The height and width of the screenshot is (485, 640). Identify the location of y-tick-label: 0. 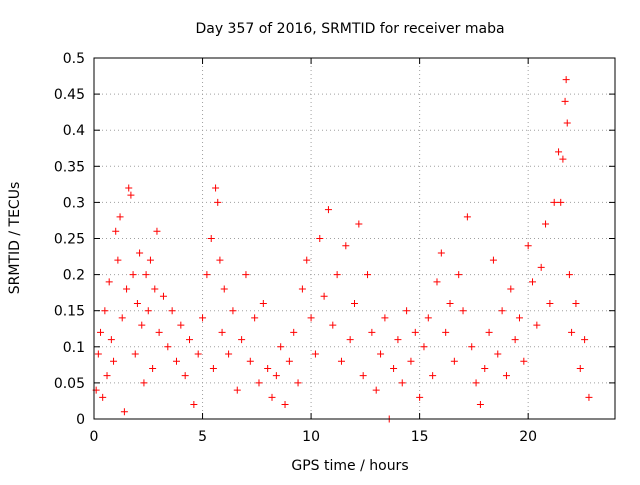
(80, 420).